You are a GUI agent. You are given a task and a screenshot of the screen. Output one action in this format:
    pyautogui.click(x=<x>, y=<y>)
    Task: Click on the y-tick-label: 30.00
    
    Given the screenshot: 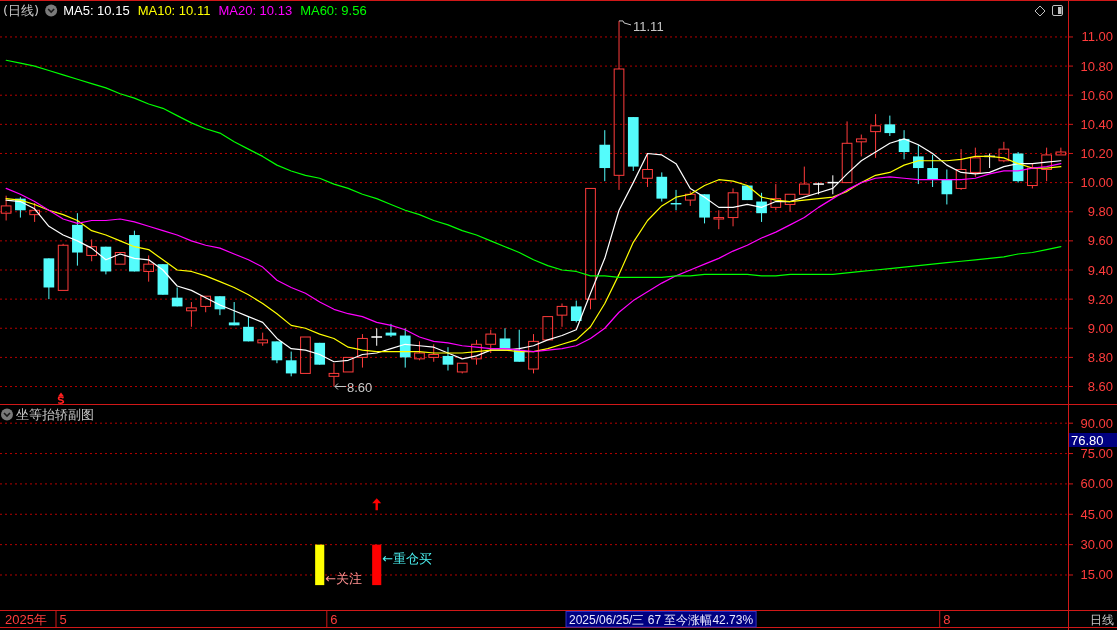 What is the action you would take?
    pyautogui.click(x=1096, y=545)
    